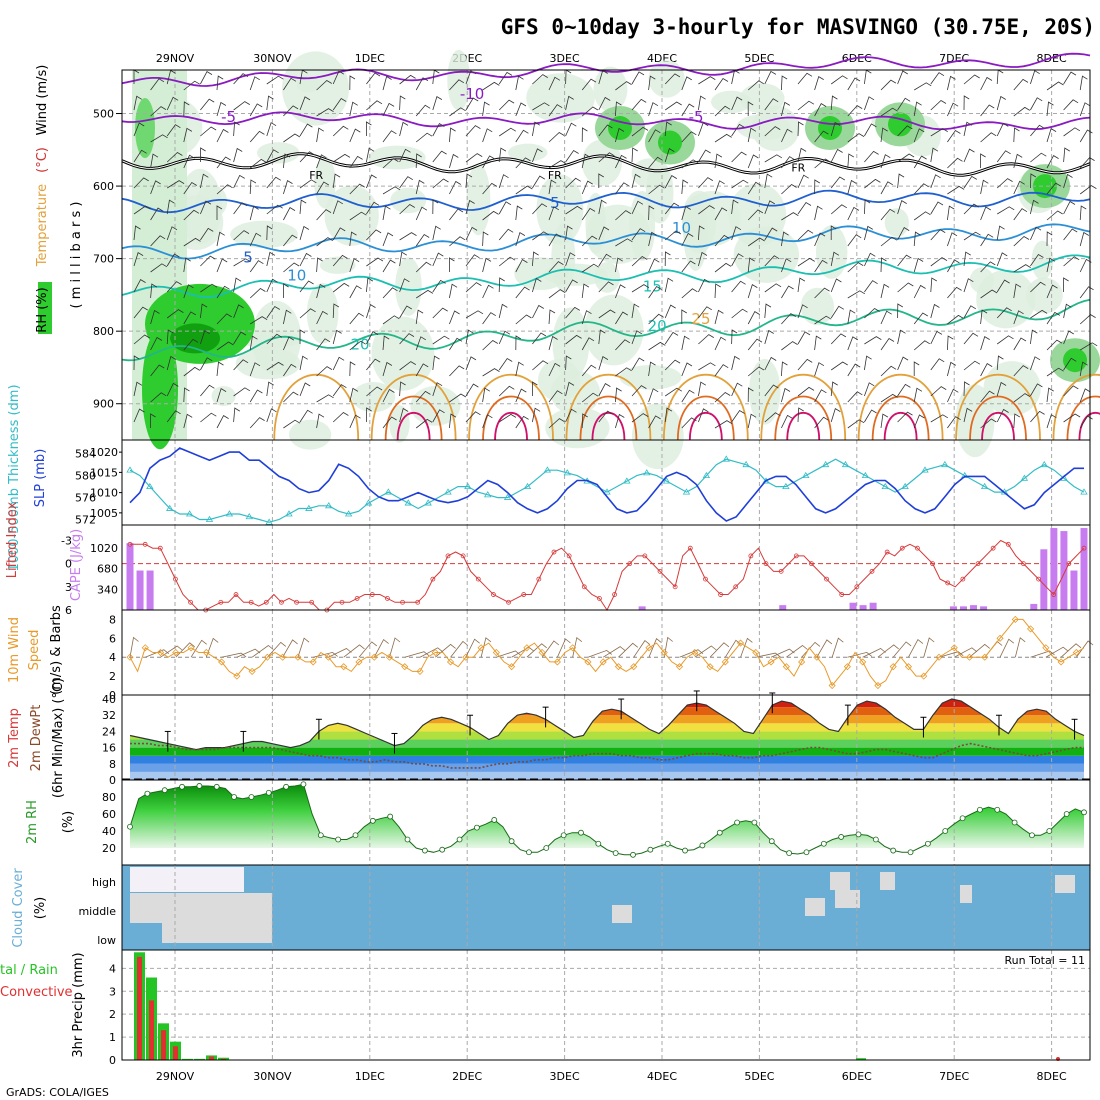 The height and width of the screenshot is (1100, 1100). What do you see at coordinates (613, 567) in the screenshot?
I see `li-grid` at bounding box center [613, 567].